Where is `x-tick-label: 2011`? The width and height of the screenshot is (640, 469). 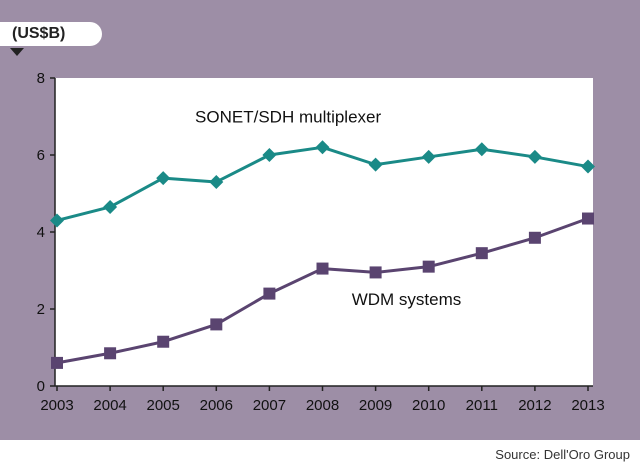 x-tick-label: 2011 is located at coordinates (482, 405).